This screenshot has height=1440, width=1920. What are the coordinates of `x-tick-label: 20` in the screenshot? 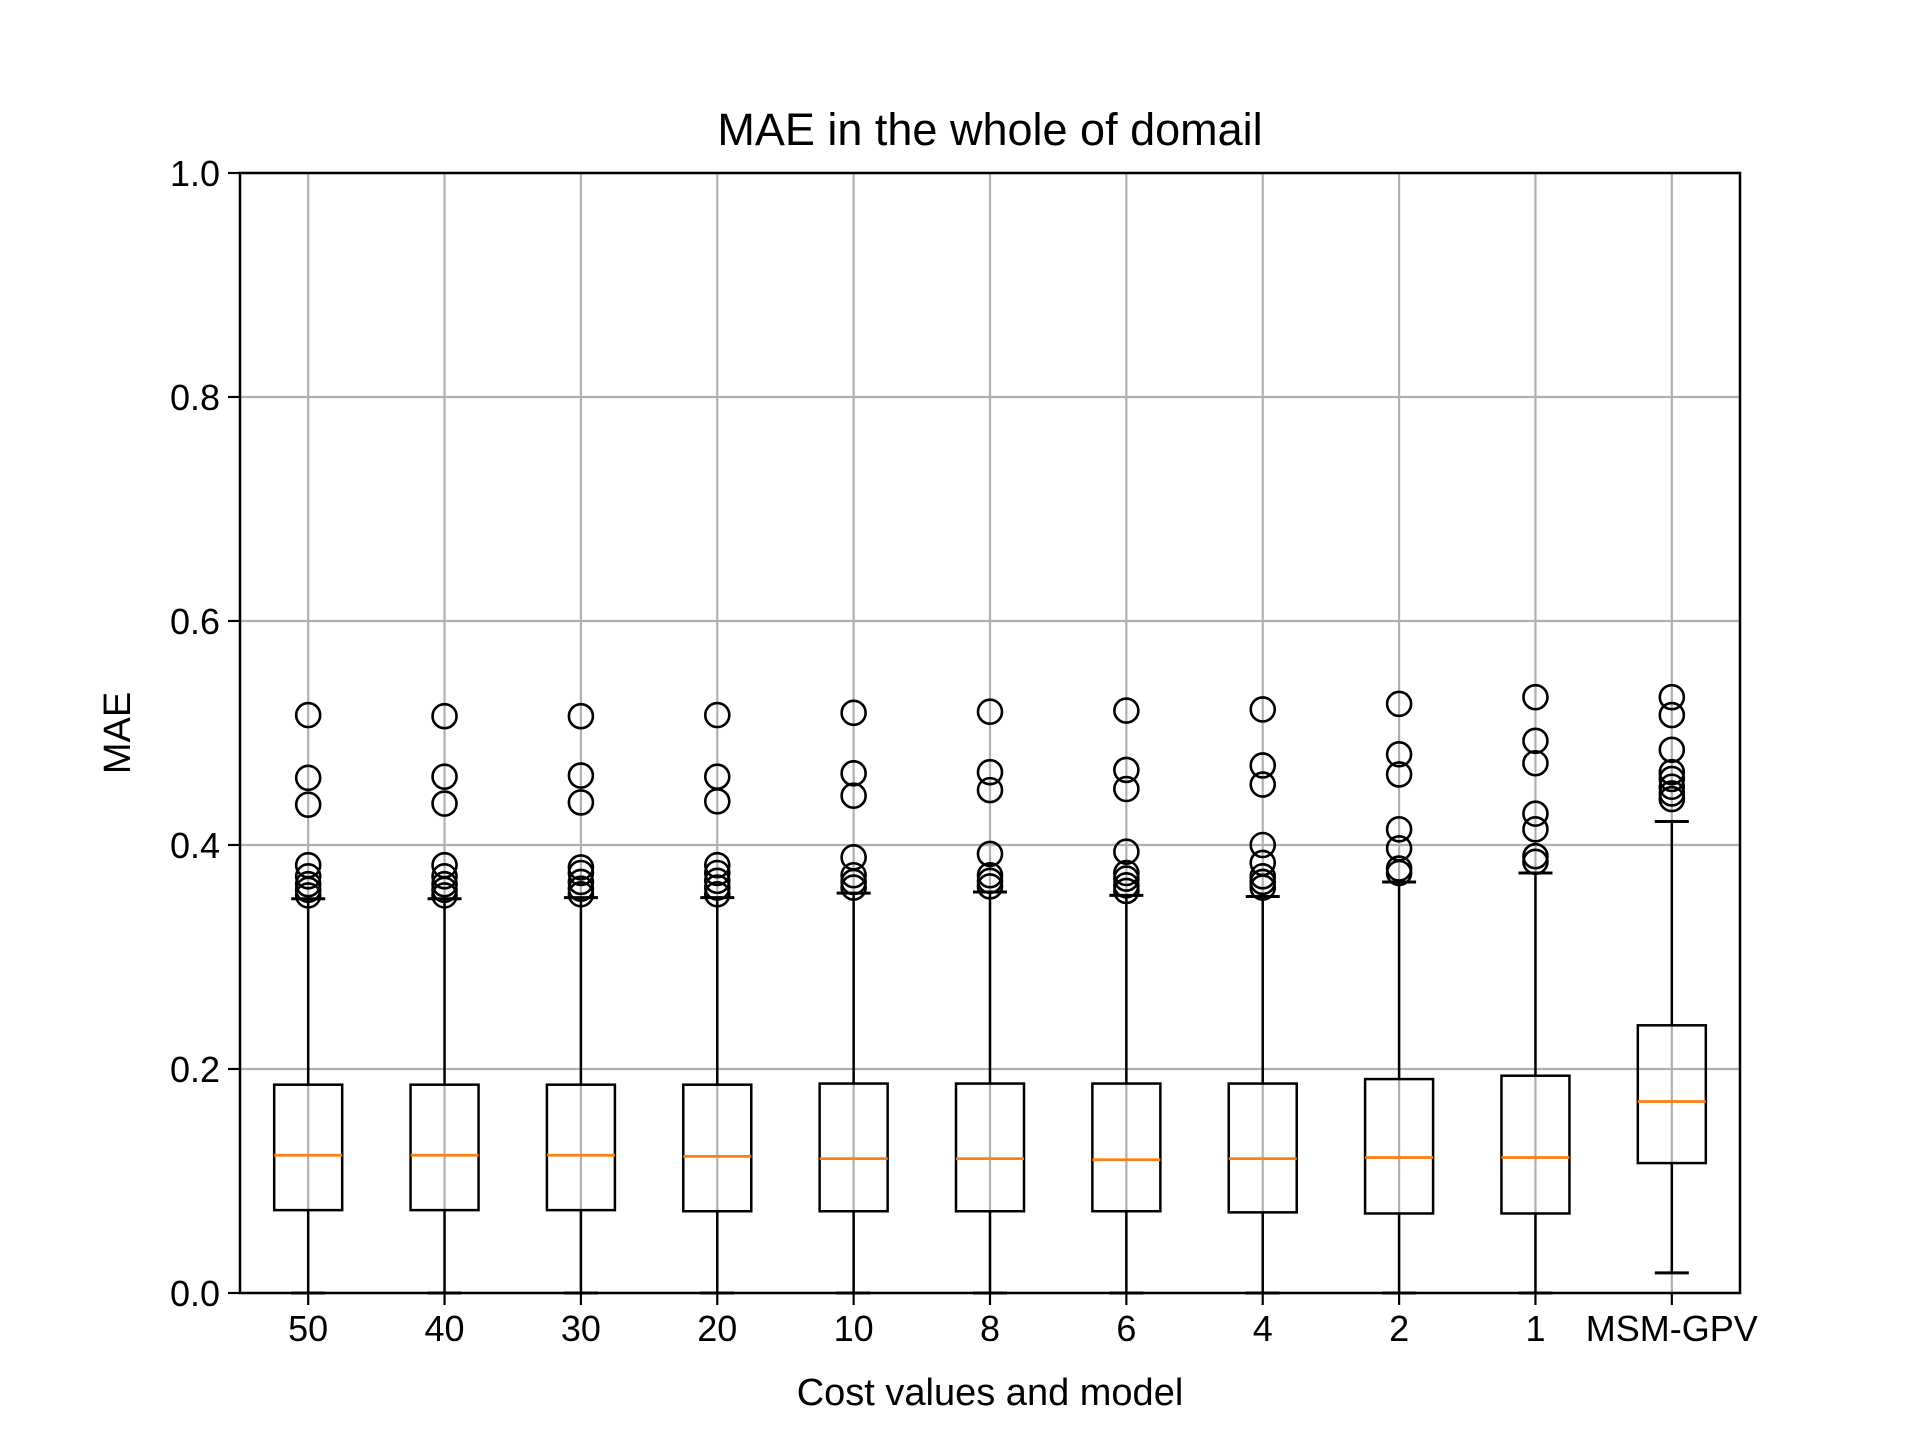 It's located at (717, 1328).